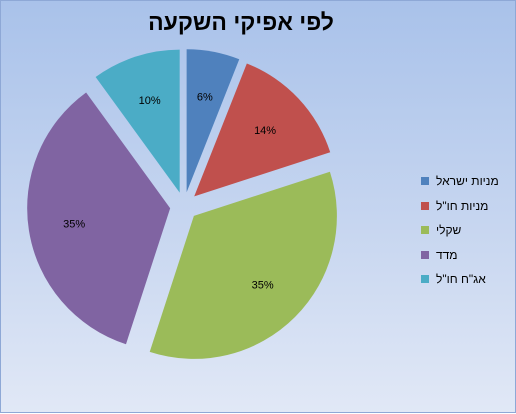 The image size is (516, 414). What do you see at coordinates (265, 131) in the screenshot?
I see `data-label-1: 14%` at bounding box center [265, 131].